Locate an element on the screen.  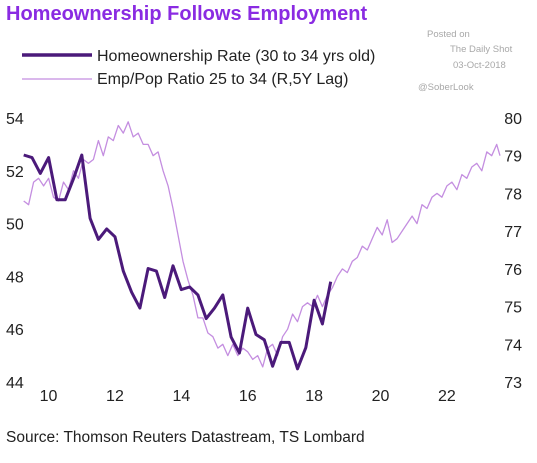
right-axis-tick-74: 74 is located at coordinates (513, 345).